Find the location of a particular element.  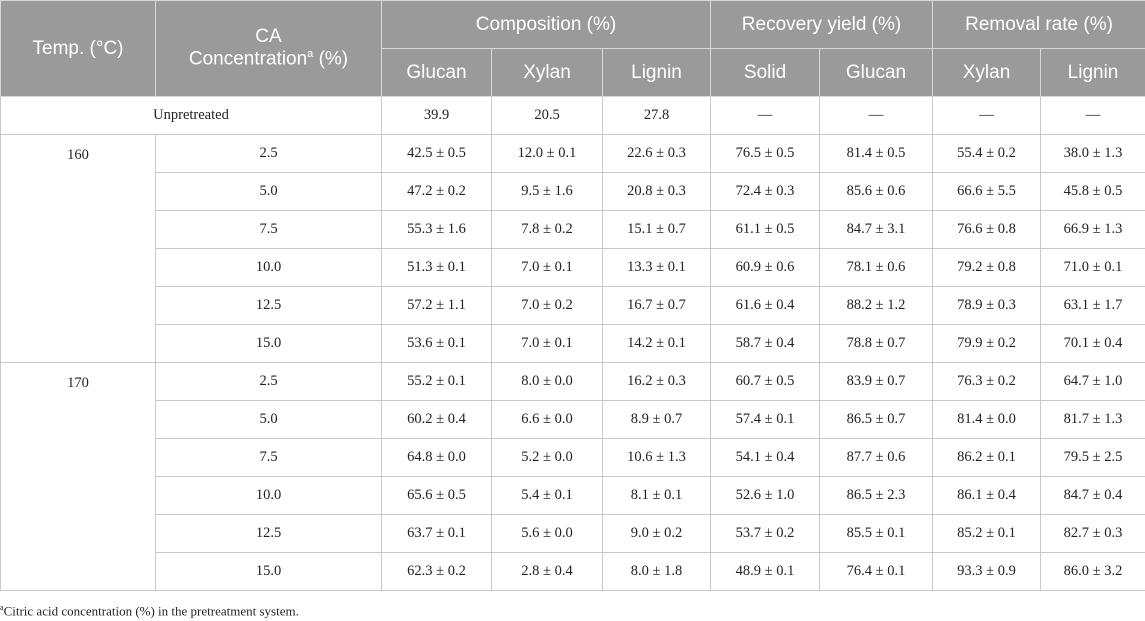

table-cell: 78.8 ± 0.7 is located at coordinates (876, 343).